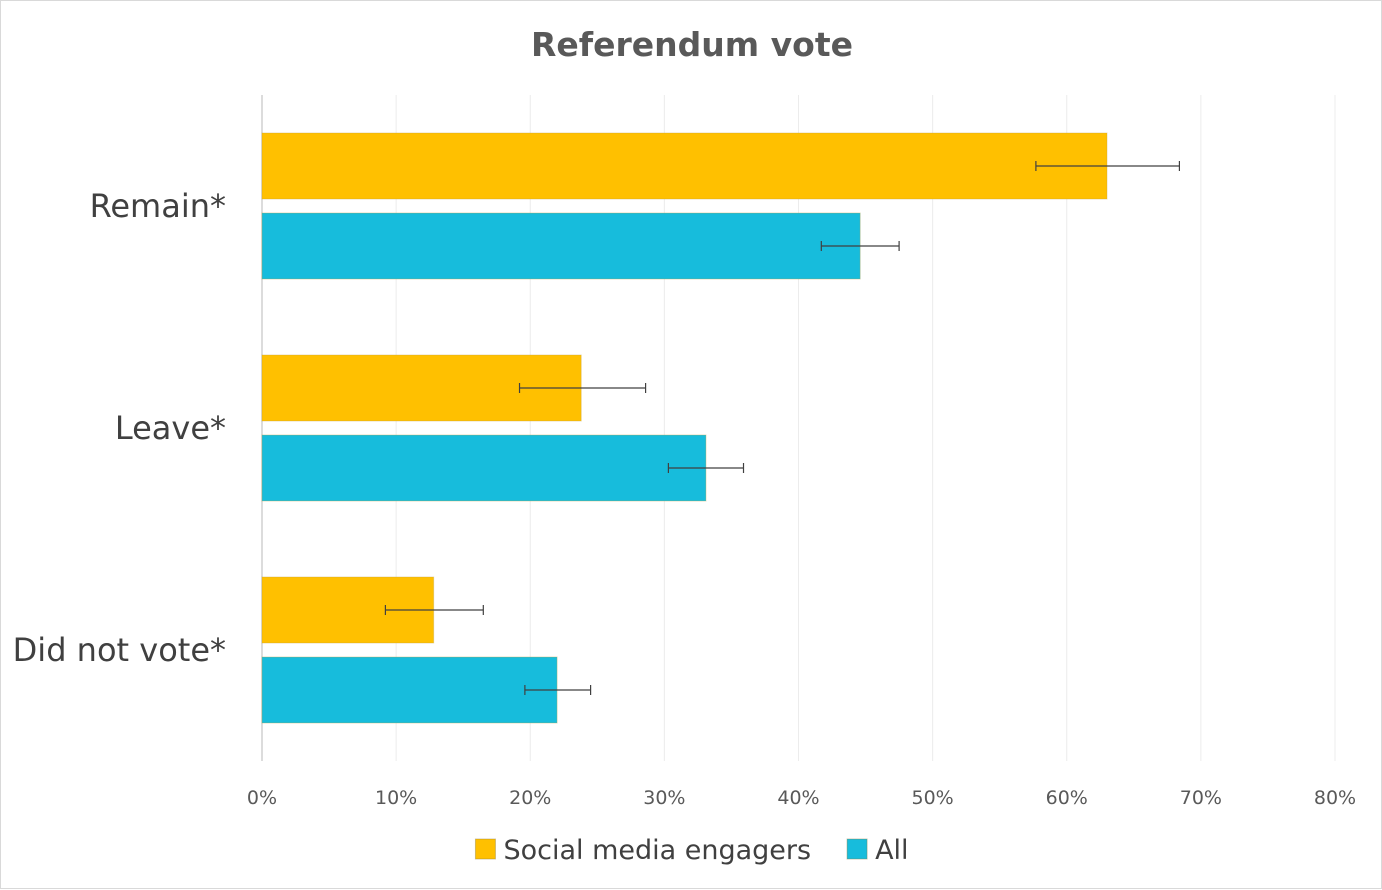 The image size is (1382, 890). I want to click on legend-entry: All, so click(877, 850).